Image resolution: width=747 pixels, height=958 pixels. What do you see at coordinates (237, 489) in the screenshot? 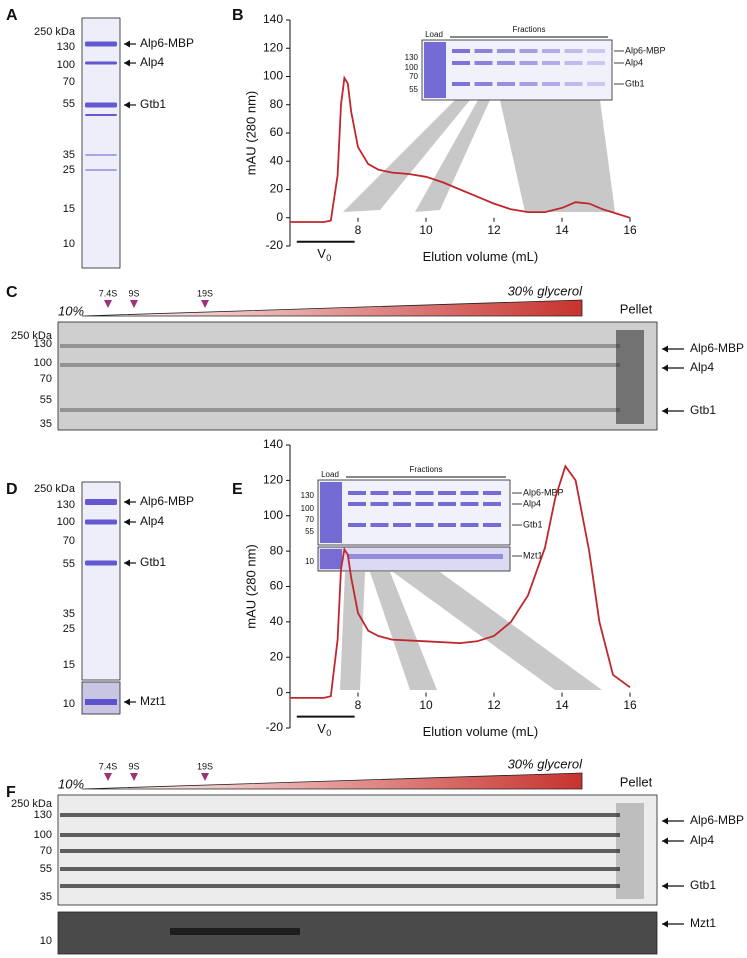
I see `panel-label: E` at bounding box center [237, 489].